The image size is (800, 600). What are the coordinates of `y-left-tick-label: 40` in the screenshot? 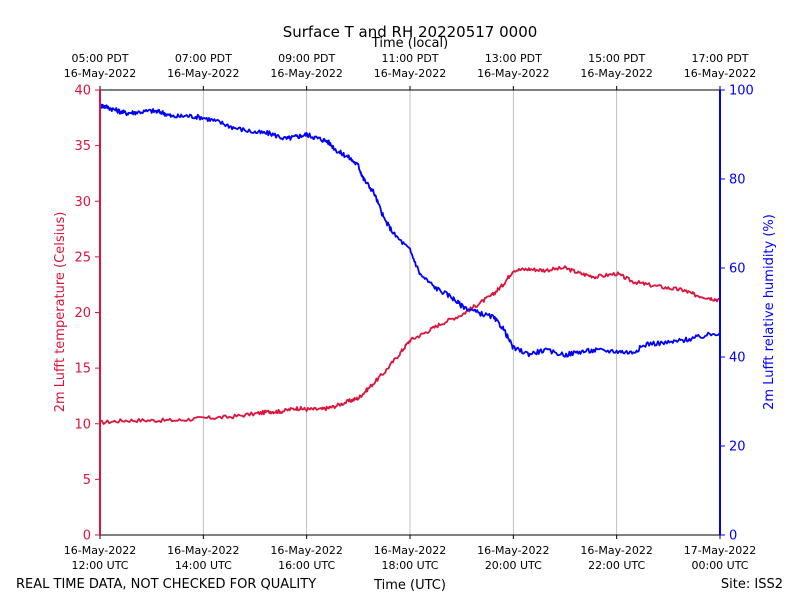 It's located at (82, 91).